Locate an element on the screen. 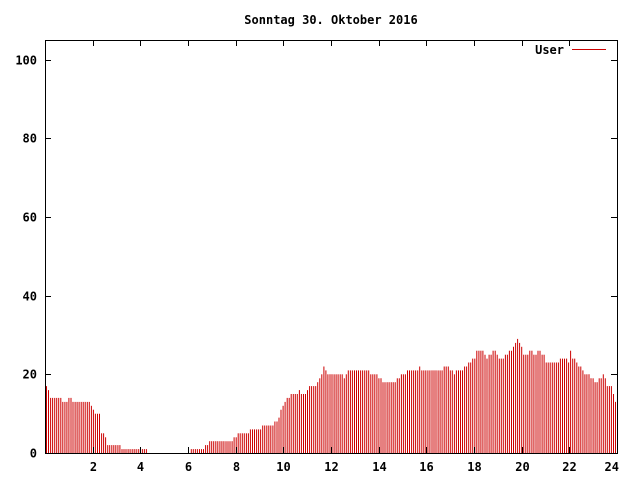 This screenshot has height=480, width=640. x-tick-label: 8 is located at coordinates (236, 467).